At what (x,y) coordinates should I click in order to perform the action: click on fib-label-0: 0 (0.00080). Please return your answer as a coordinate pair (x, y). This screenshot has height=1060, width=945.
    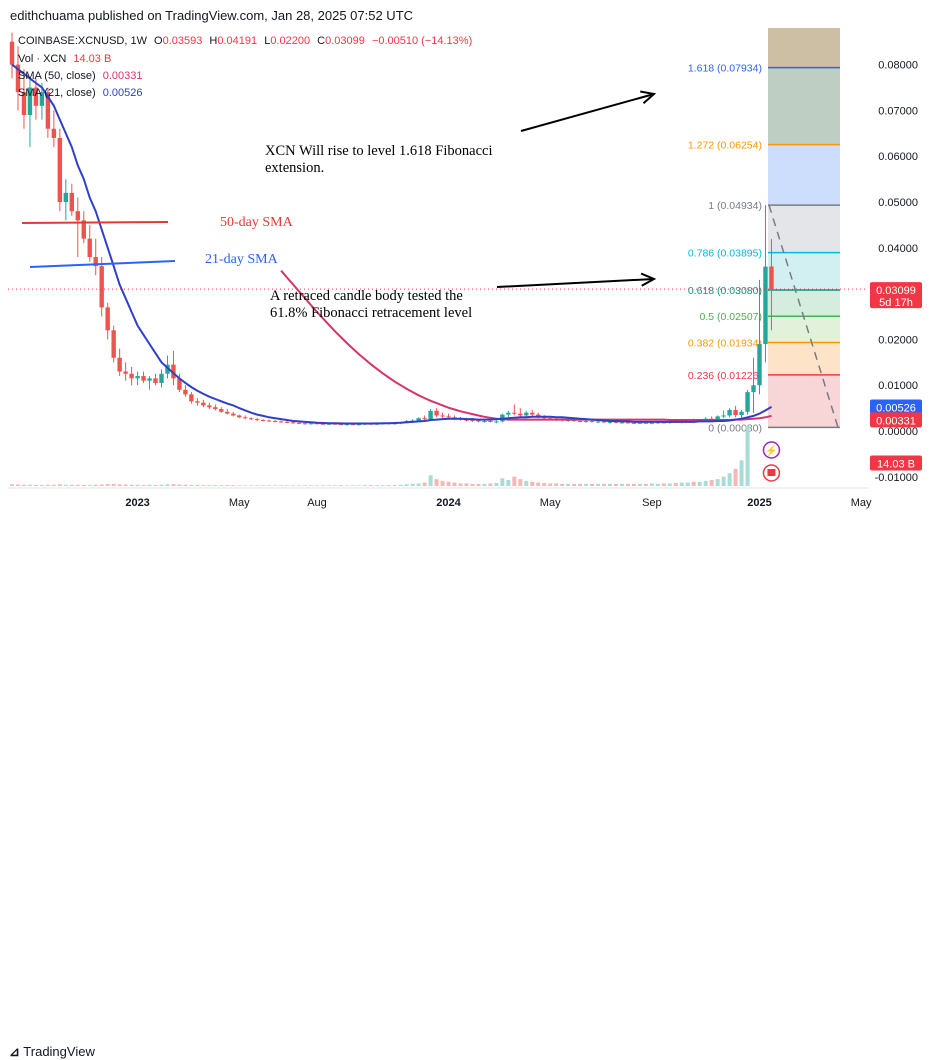
    Looking at the image, I should click on (735, 428).